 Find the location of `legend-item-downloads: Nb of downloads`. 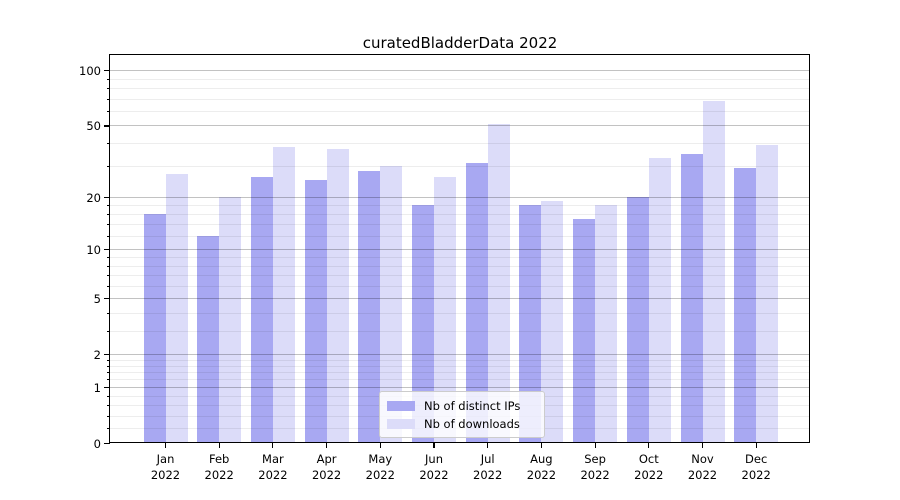

legend-item-downloads: Nb of downloads is located at coordinates (461, 424).